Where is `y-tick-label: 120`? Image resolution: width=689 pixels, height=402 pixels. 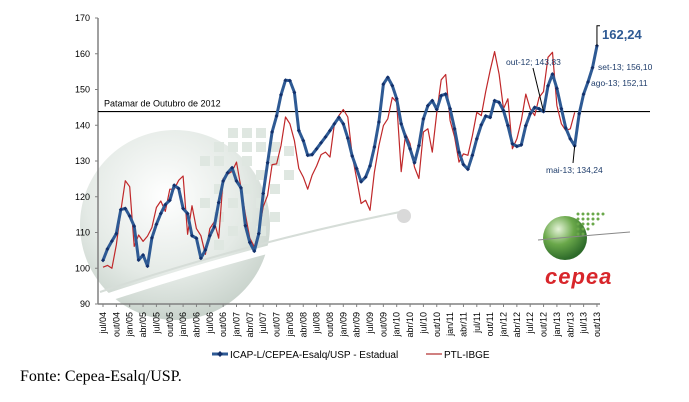 y-tick-label: 120 is located at coordinates (82, 197).